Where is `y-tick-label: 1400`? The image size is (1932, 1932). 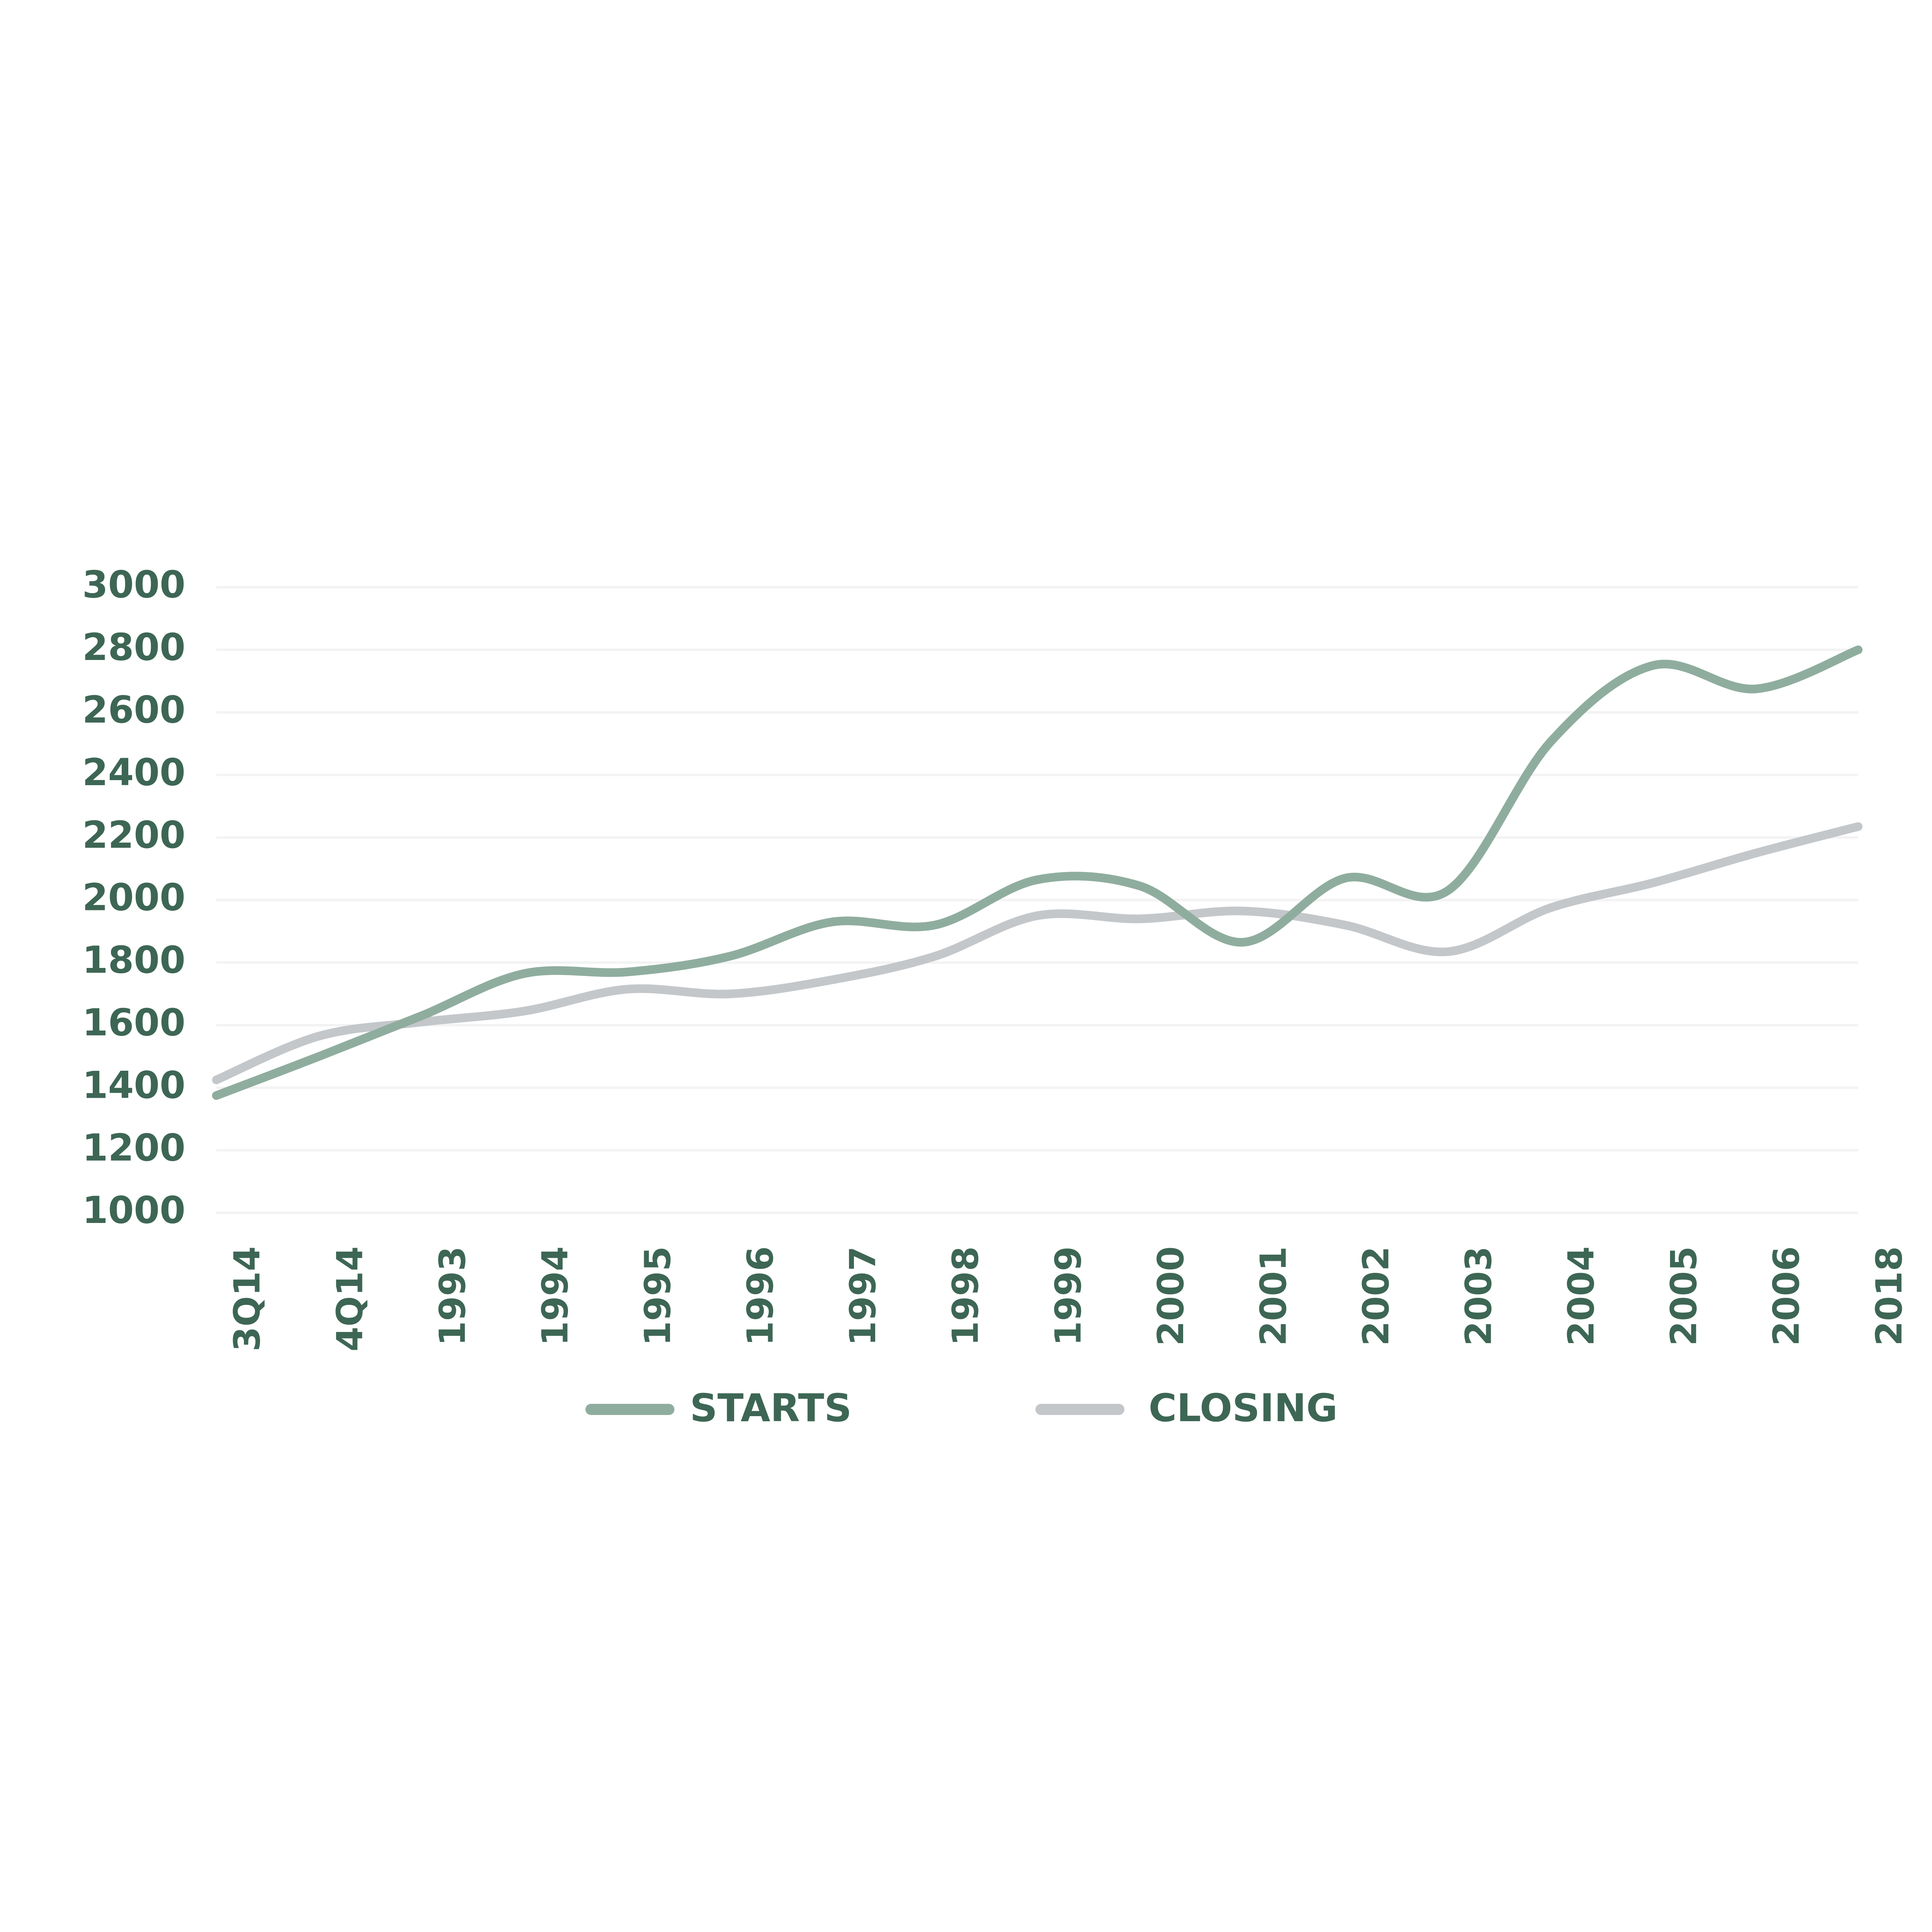
y-tick-label: 1400 is located at coordinates (134, 1085).